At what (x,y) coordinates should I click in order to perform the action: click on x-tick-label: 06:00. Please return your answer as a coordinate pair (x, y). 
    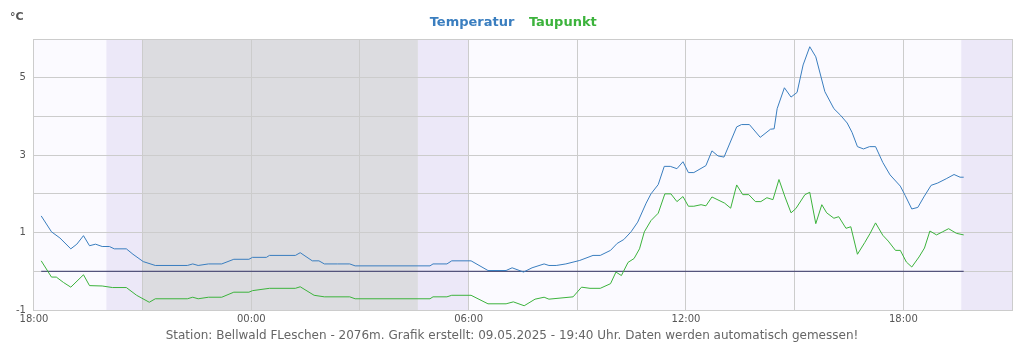
    Looking at the image, I should click on (469, 318).